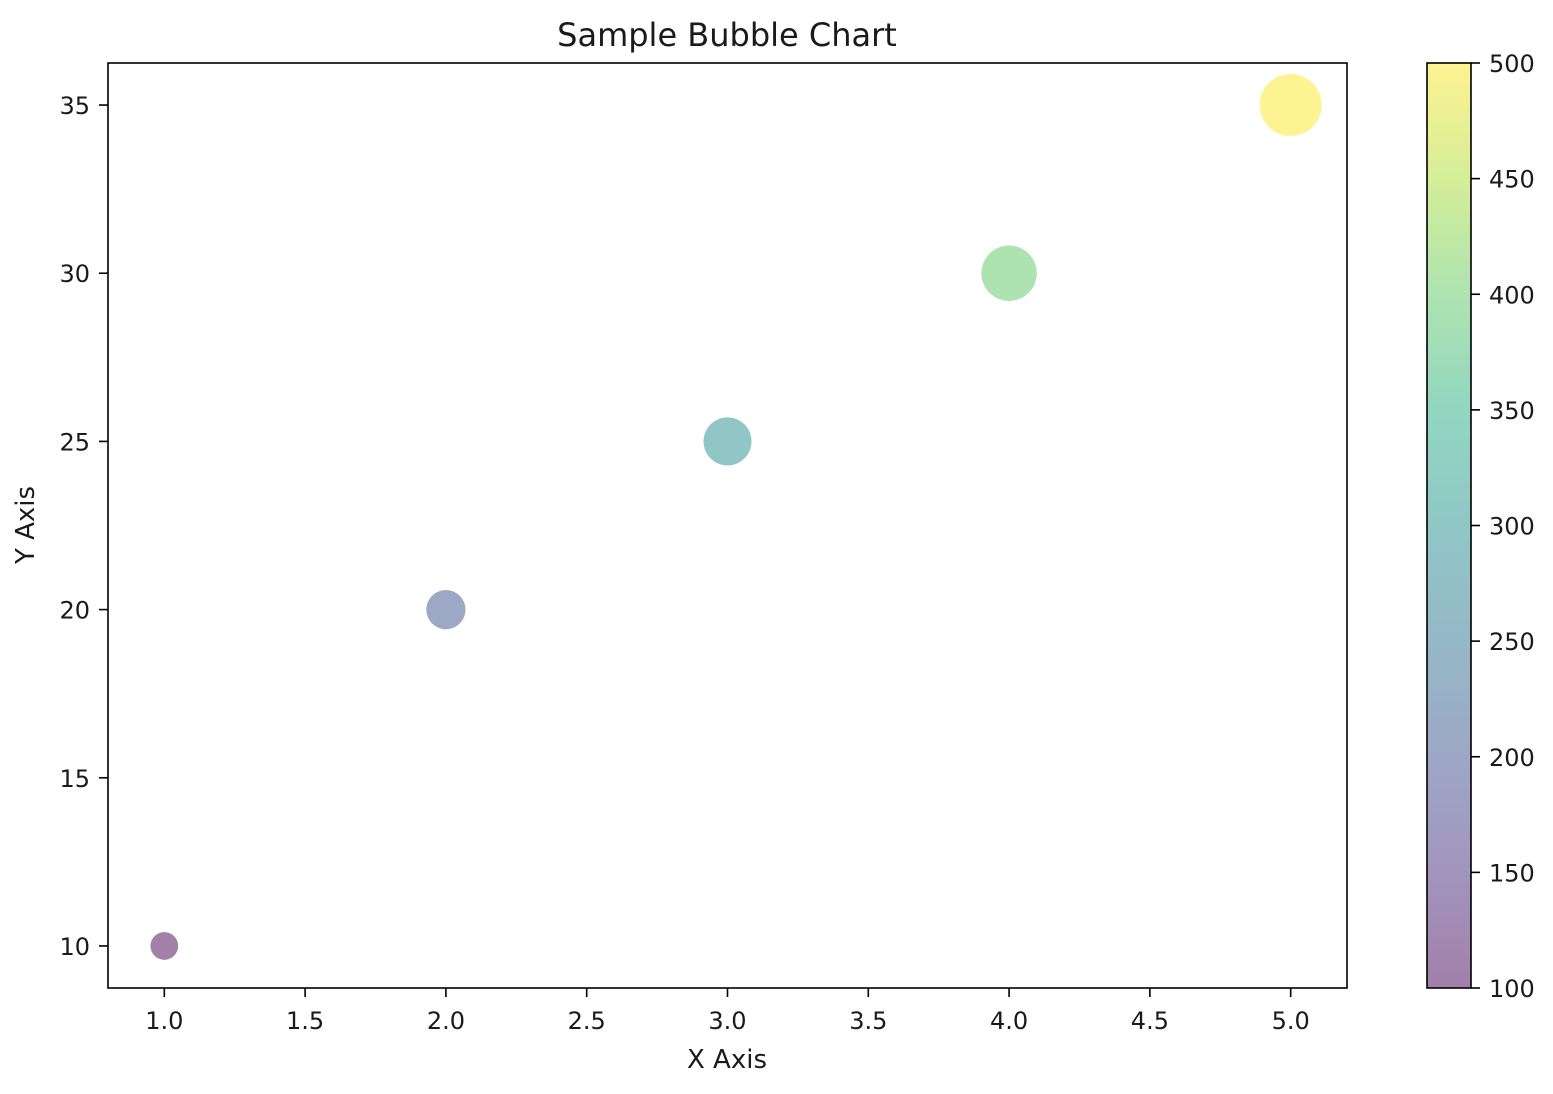 Image resolution: width=1553 pixels, height=1094 pixels. What do you see at coordinates (727, 1021) in the screenshot?
I see `x-tick-label: 3.0` at bounding box center [727, 1021].